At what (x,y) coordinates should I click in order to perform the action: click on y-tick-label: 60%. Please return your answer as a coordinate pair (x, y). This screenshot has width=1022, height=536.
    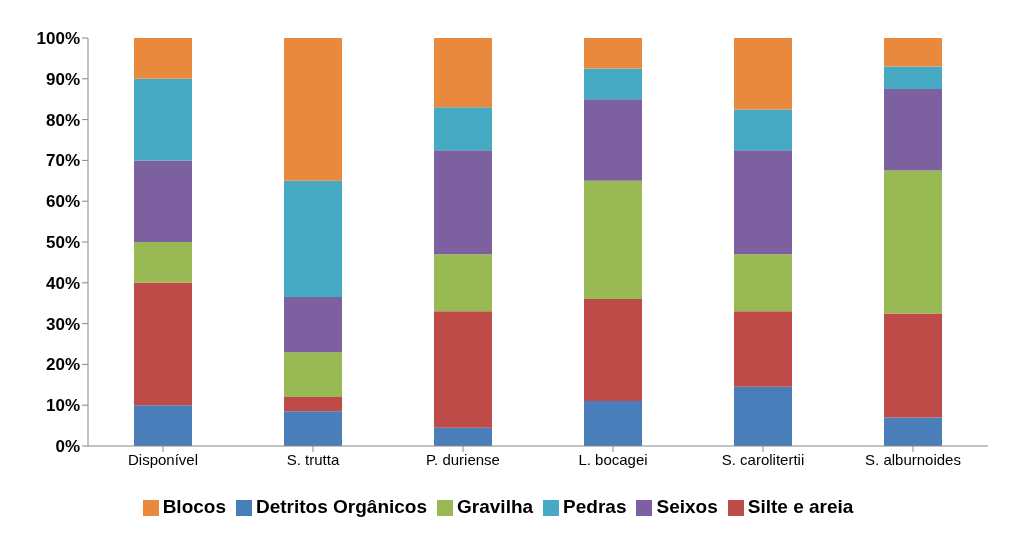
    Looking at the image, I should click on (62, 202).